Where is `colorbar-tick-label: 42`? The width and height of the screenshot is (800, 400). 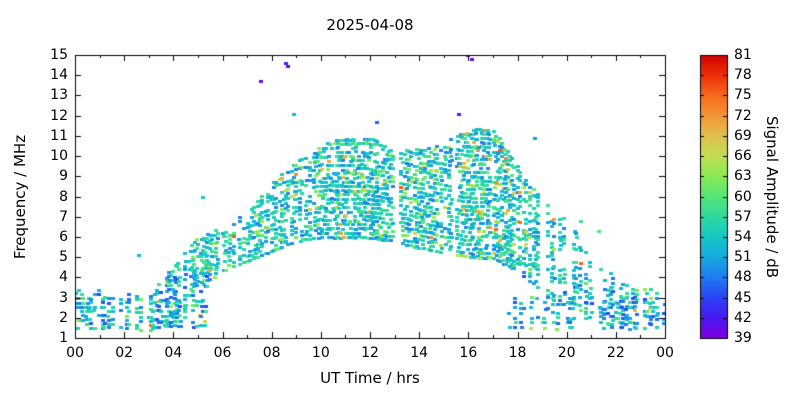 colorbar-tick-label: 42 is located at coordinates (743, 317).